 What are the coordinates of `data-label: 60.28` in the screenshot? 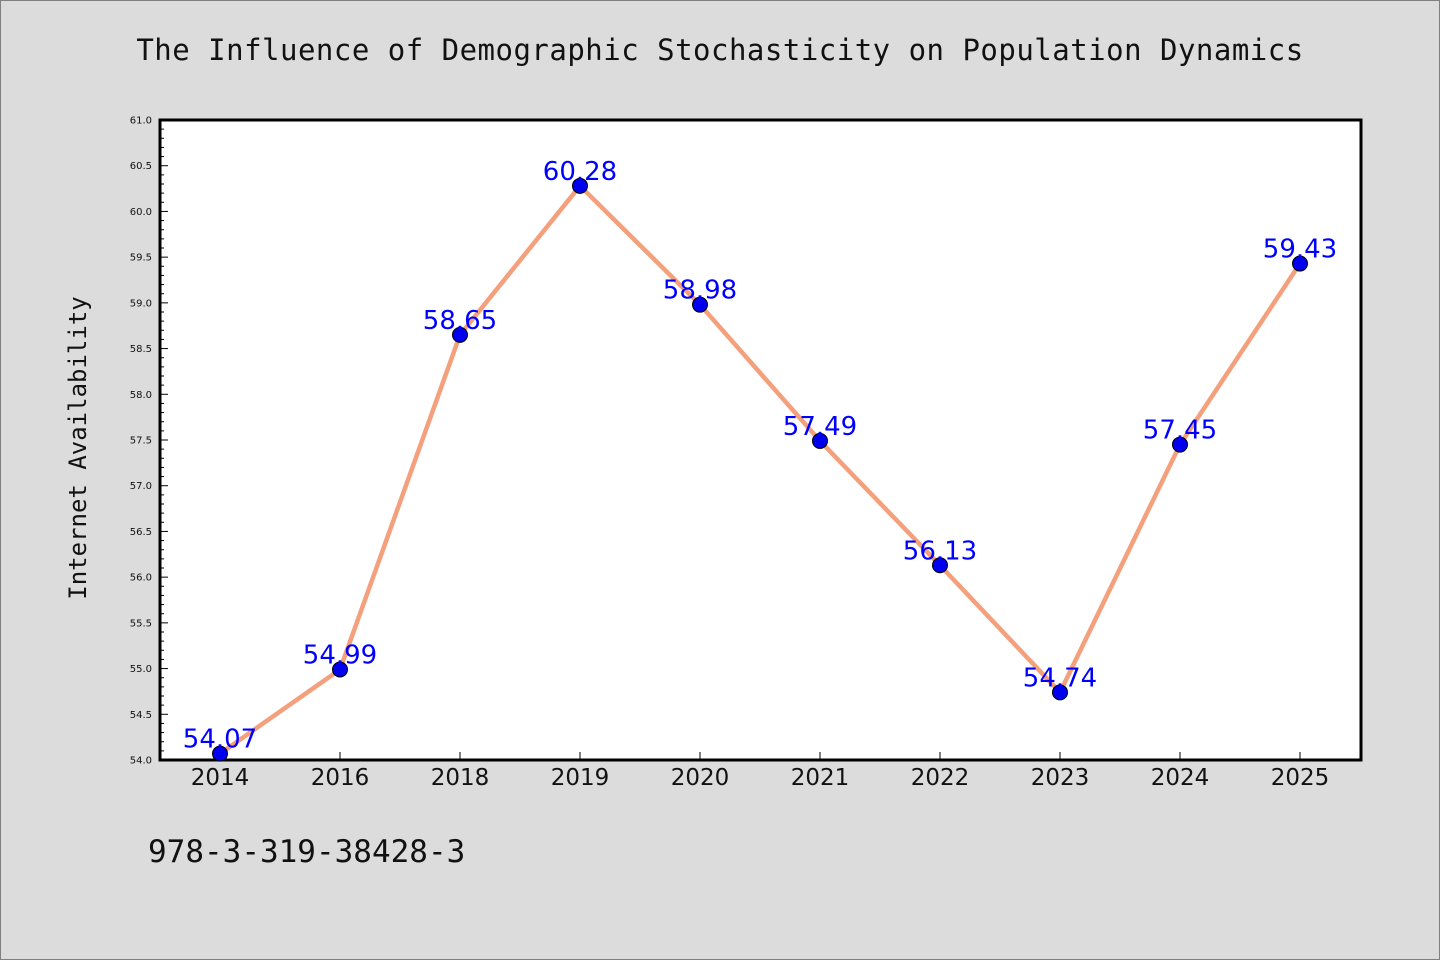 It's located at (580, 172).